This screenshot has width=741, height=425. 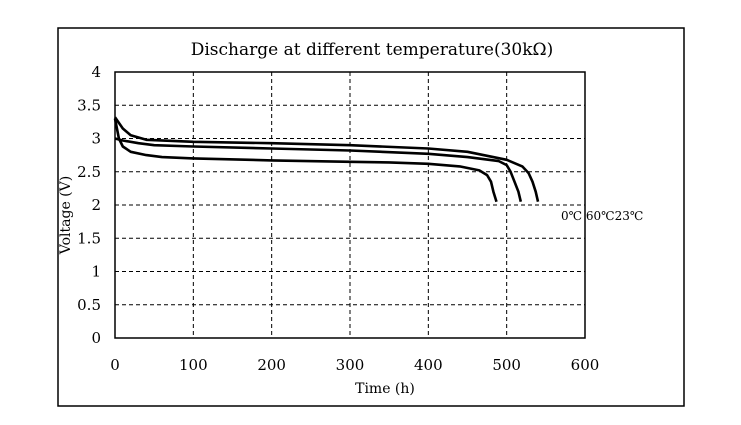 What do you see at coordinates (385, 389) in the screenshot?
I see `x-axis-title: Time (h)` at bounding box center [385, 389].